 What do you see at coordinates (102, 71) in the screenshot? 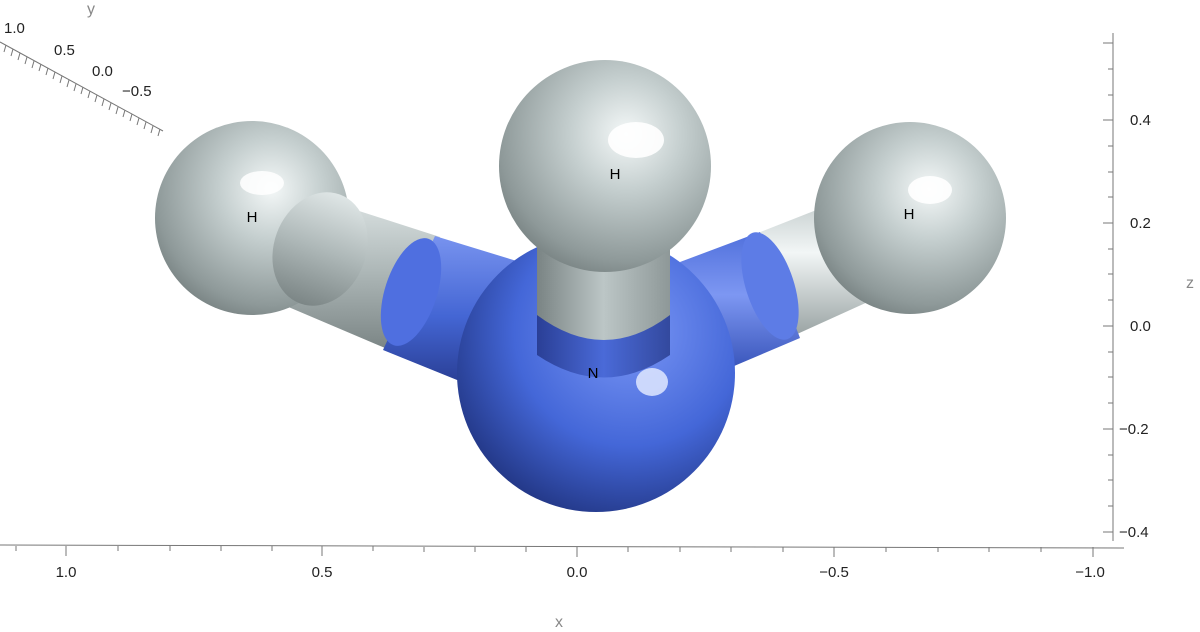
I see `y-tick-label: 0.0` at bounding box center [102, 71].